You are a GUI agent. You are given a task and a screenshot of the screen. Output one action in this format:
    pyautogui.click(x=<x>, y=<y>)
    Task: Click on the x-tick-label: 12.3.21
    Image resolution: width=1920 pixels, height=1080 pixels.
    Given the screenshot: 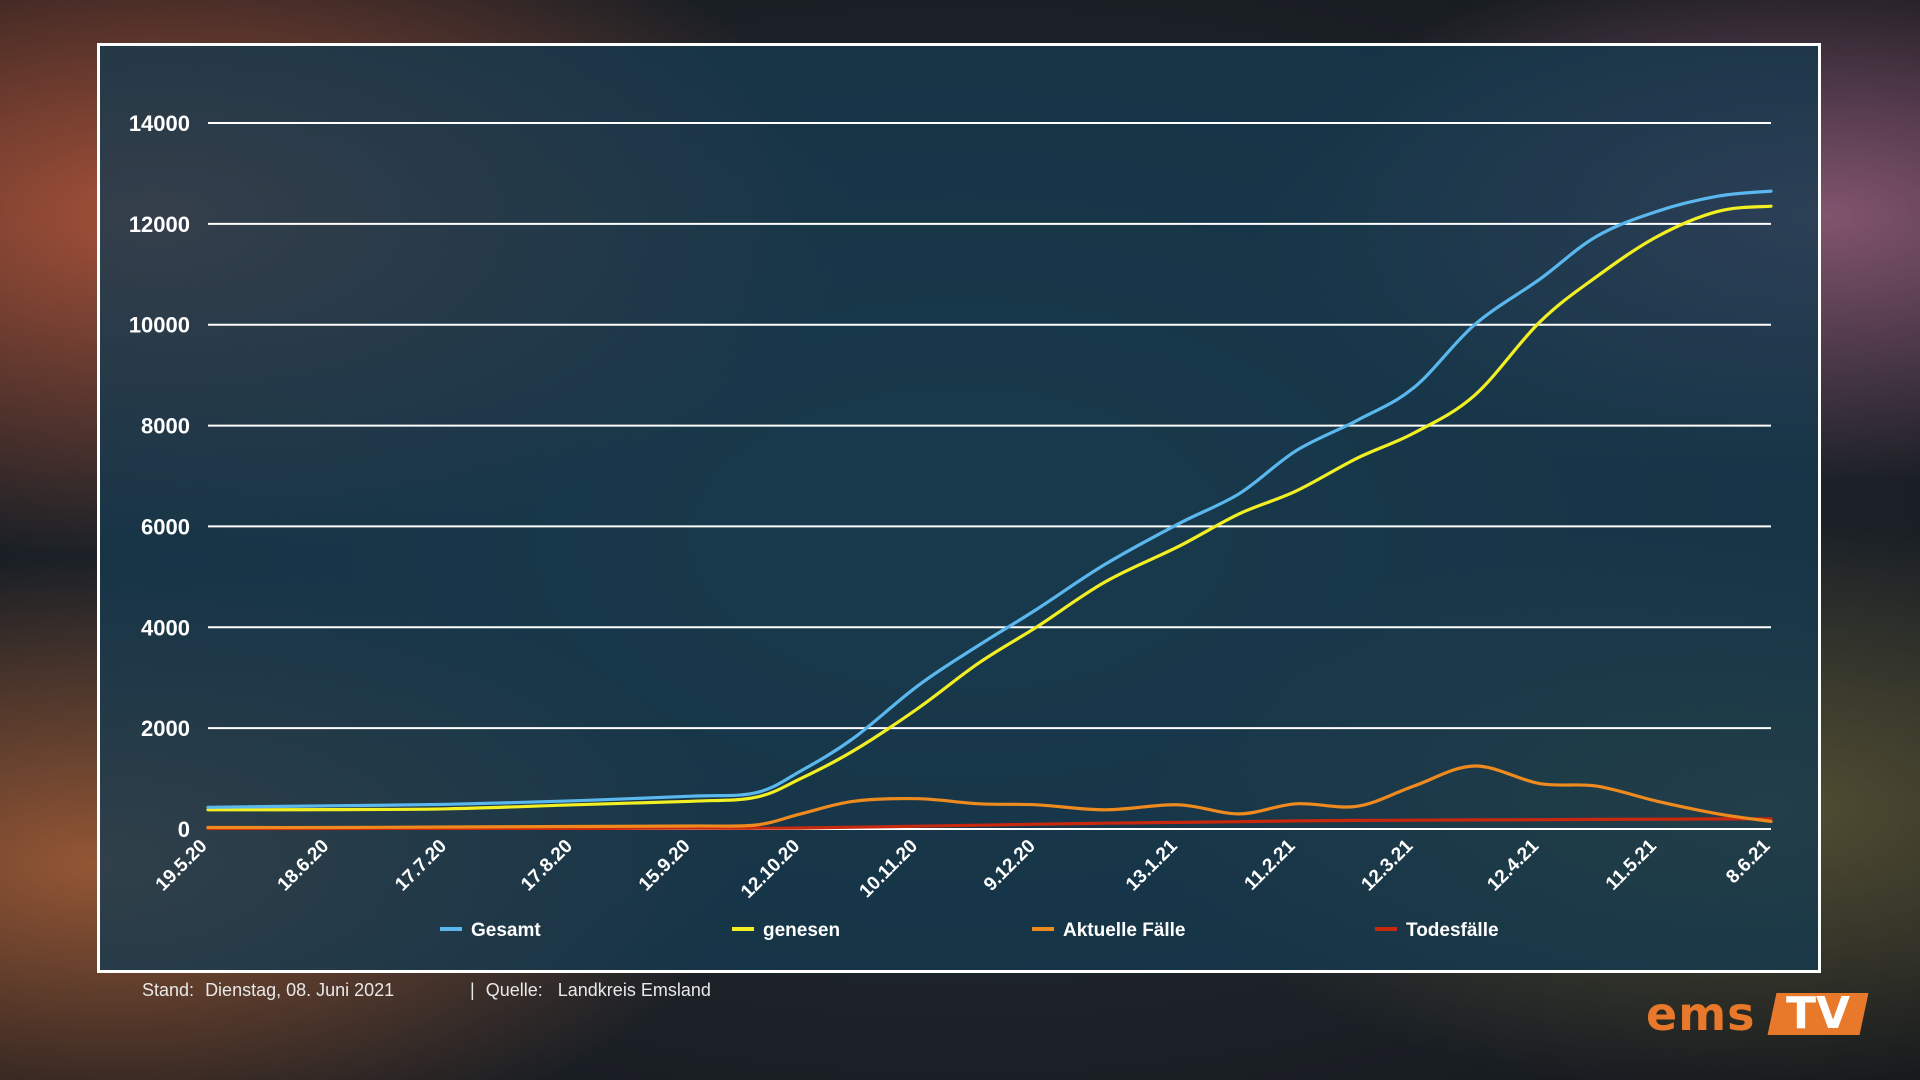 What is the action you would take?
    pyautogui.click(x=1388, y=865)
    